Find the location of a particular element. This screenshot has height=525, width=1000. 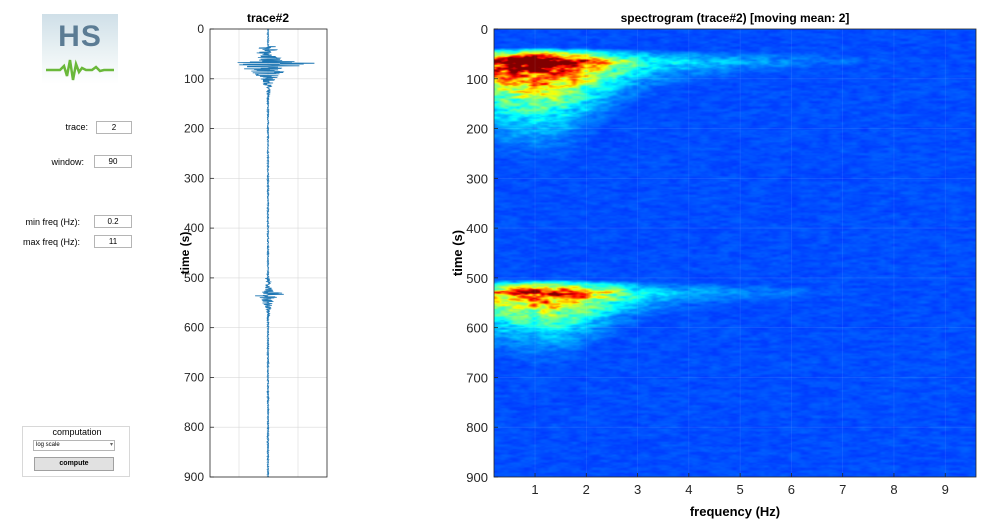

spectrogram-x-tick-label: 8 is located at coordinates (893, 489).